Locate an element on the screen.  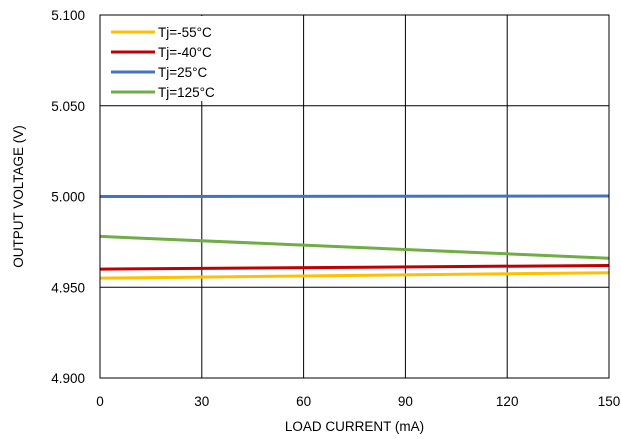
x-tick-label: 90 is located at coordinates (405, 401).